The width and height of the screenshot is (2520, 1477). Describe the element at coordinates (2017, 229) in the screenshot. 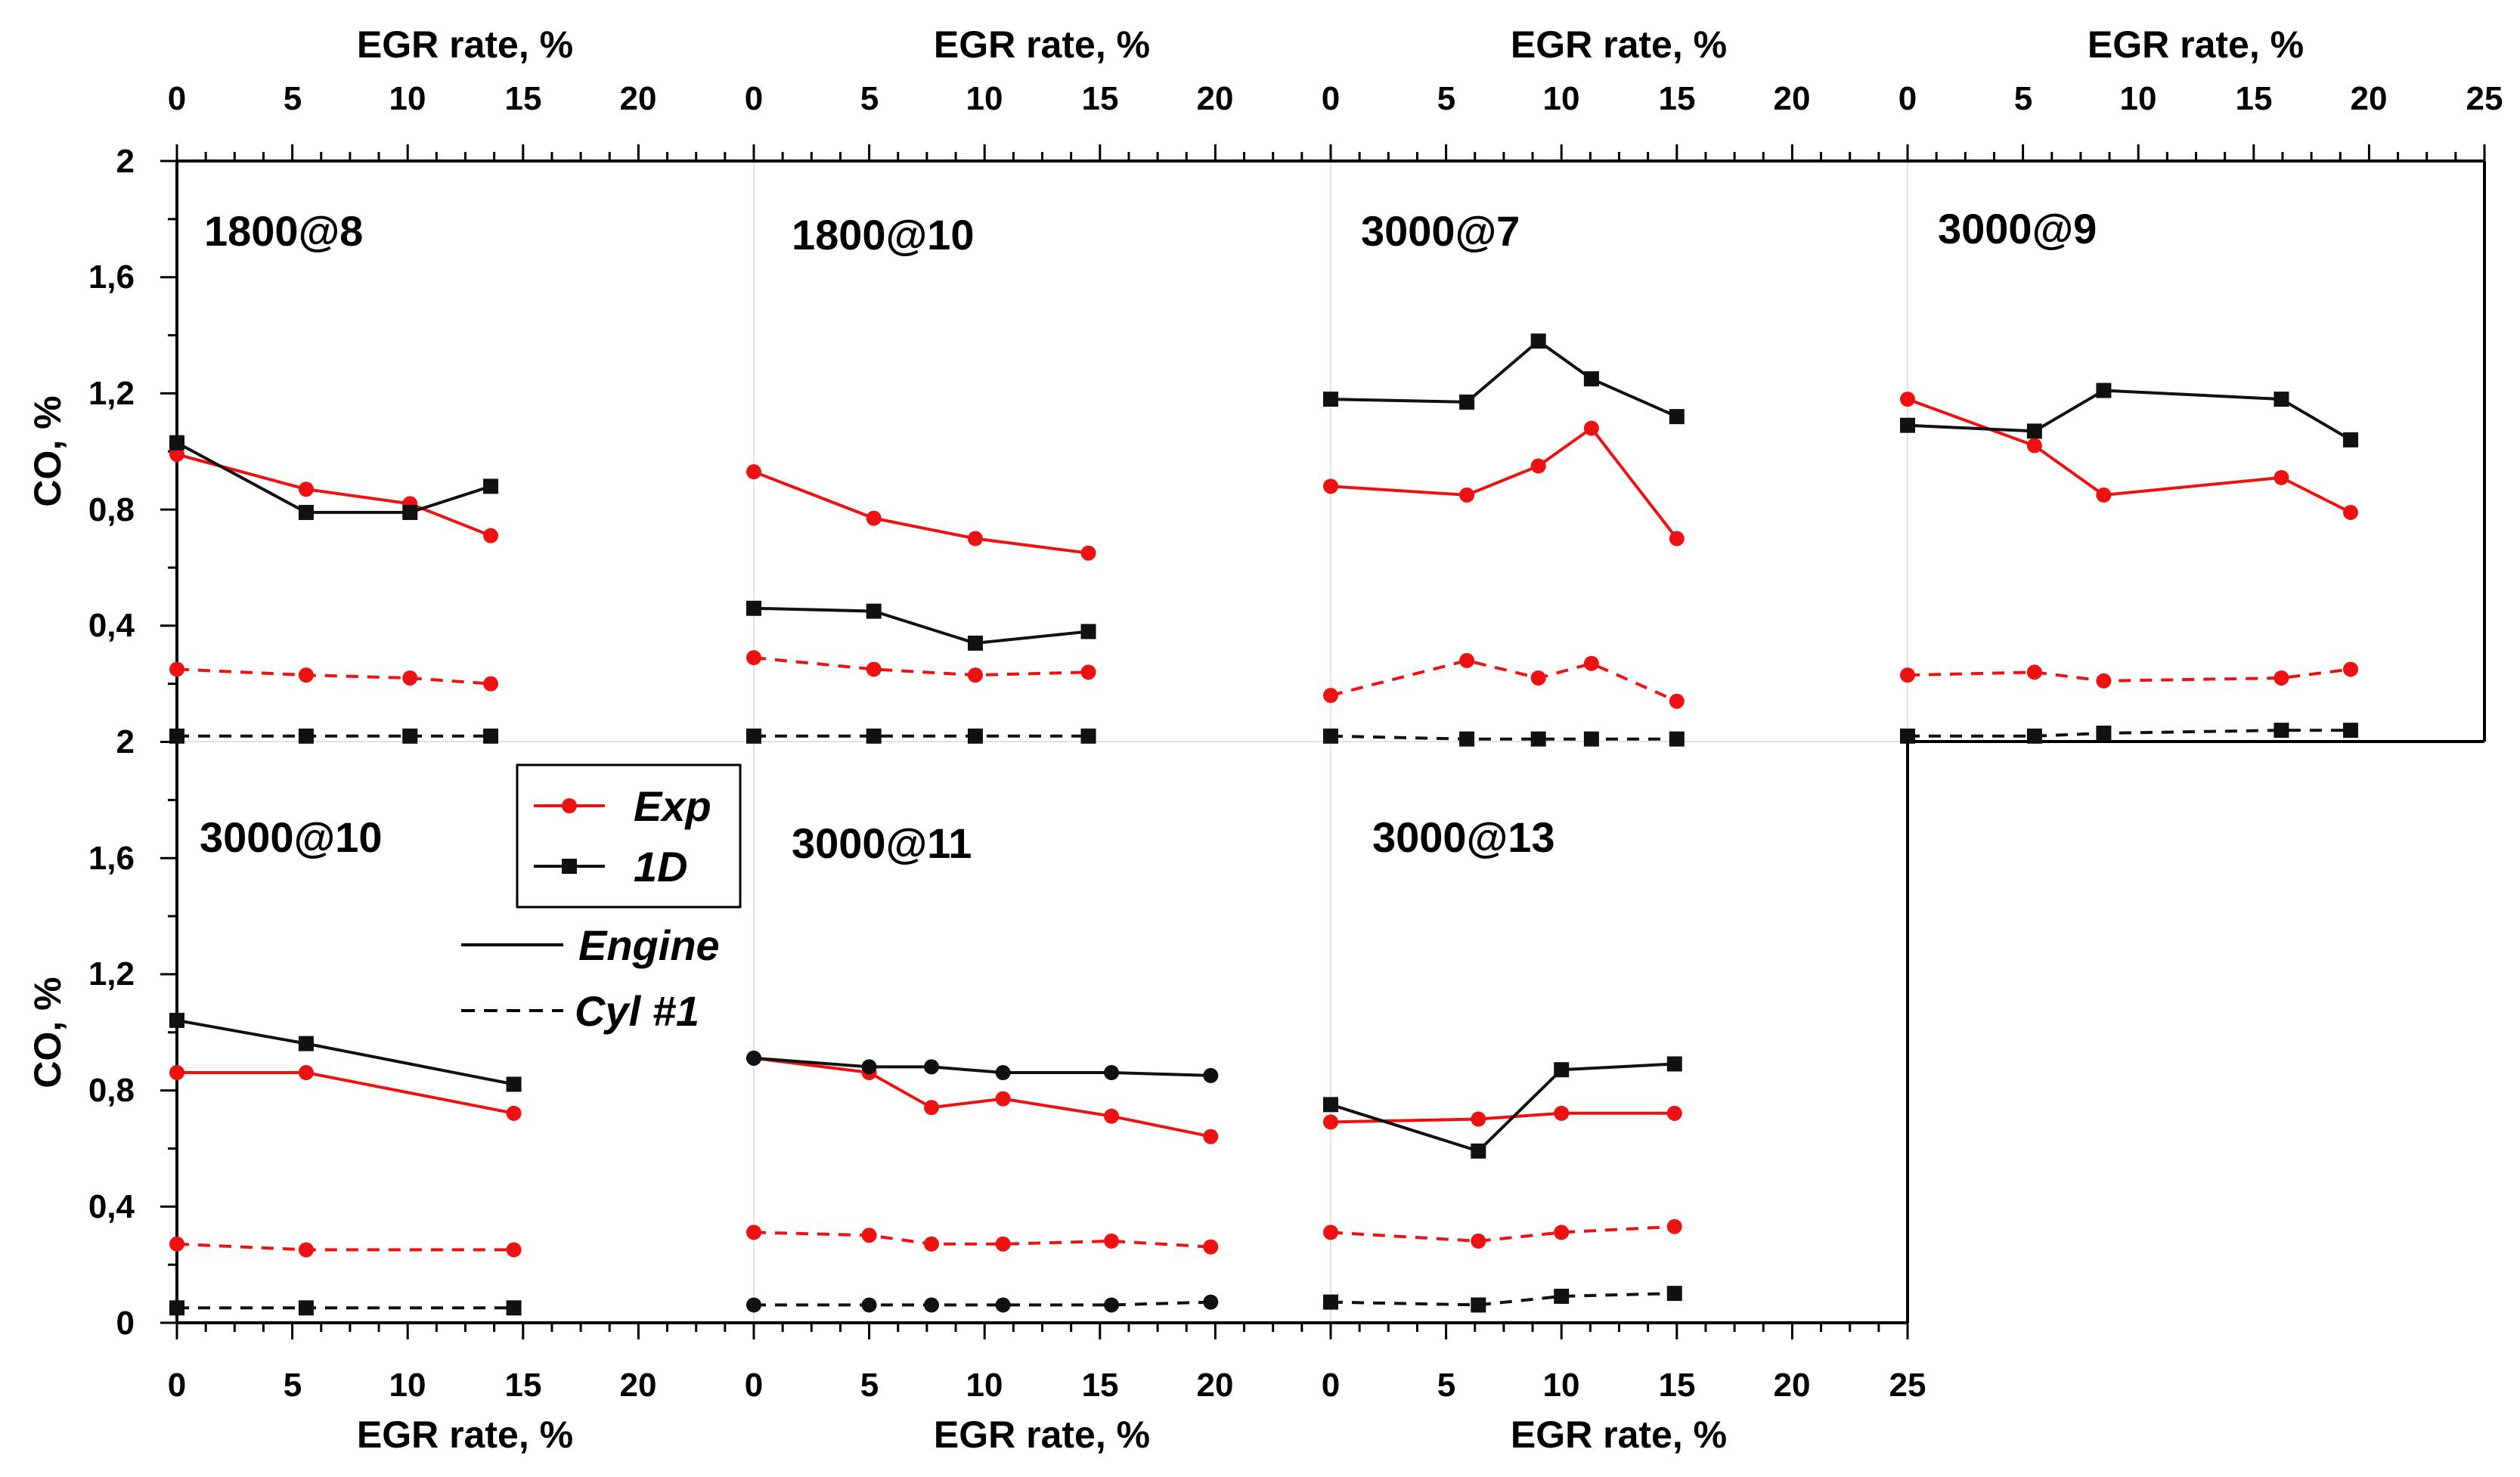

I see `panel-label: 3000@9` at that location.